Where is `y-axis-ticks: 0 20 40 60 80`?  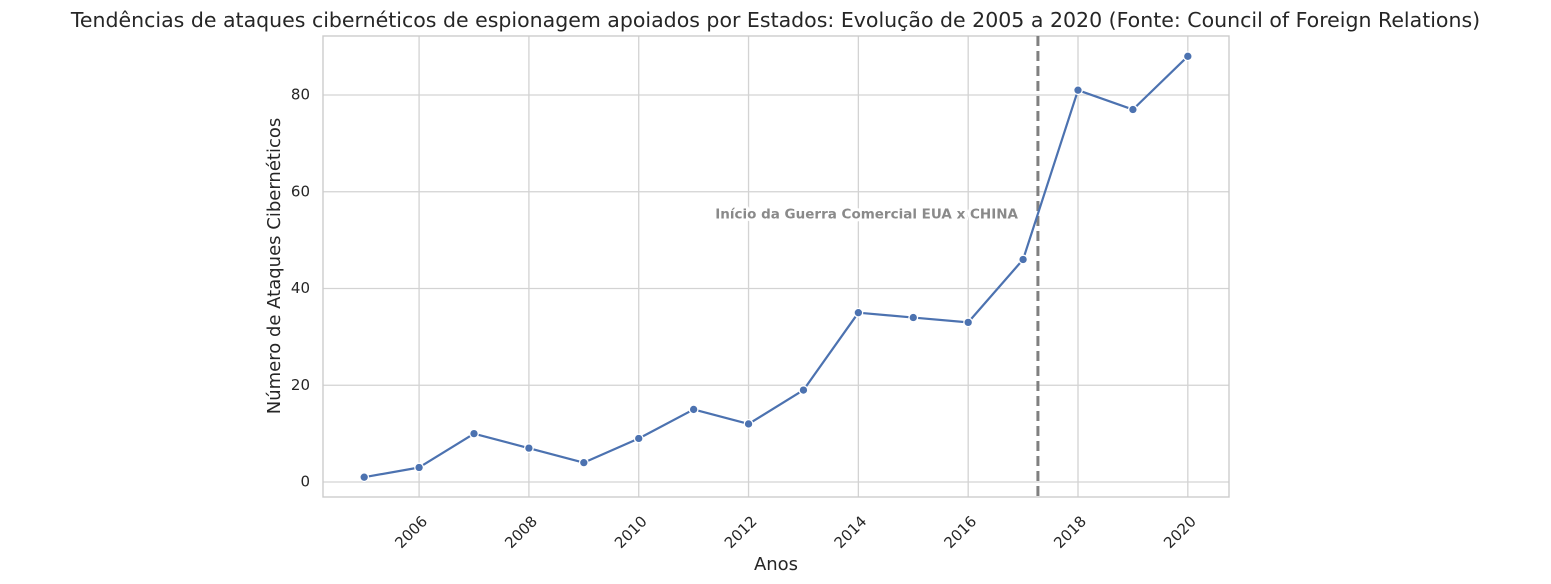
y-axis-ticks: 0 20 40 60 80 is located at coordinates (300, 288).